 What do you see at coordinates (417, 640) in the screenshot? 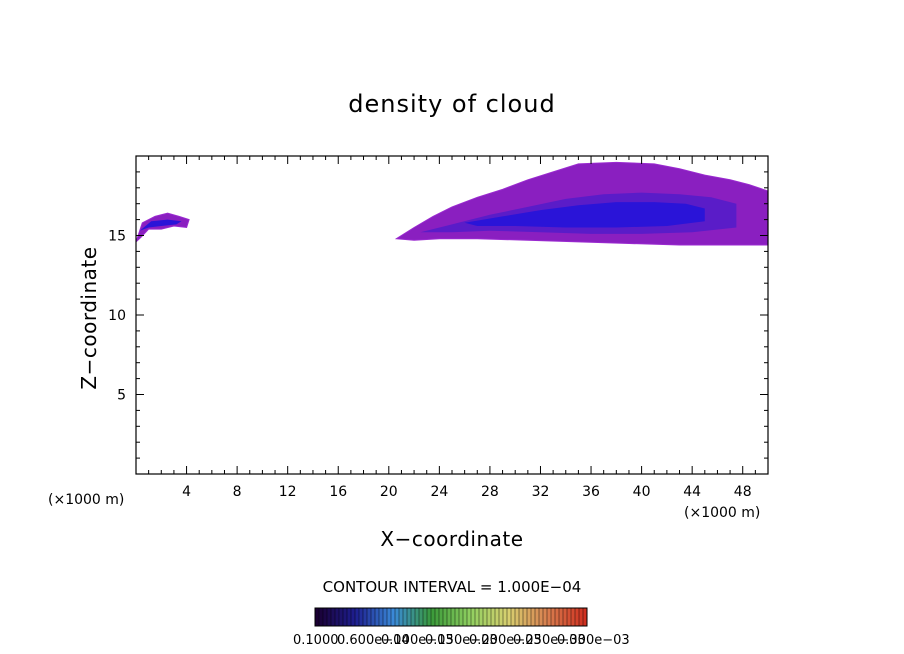
I see `colorbar-label: 0.100e−03` at bounding box center [417, 640].